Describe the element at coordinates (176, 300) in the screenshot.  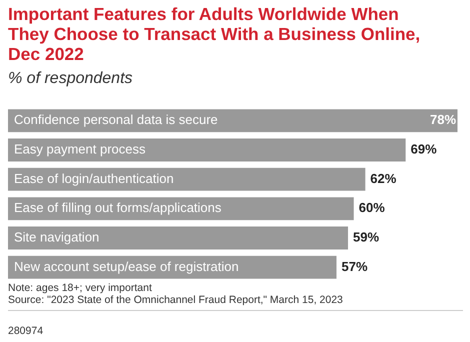
I see `source-note: Source: "2023 State of the Omnichannel Fraud Report," March 15, 2023` at that location.